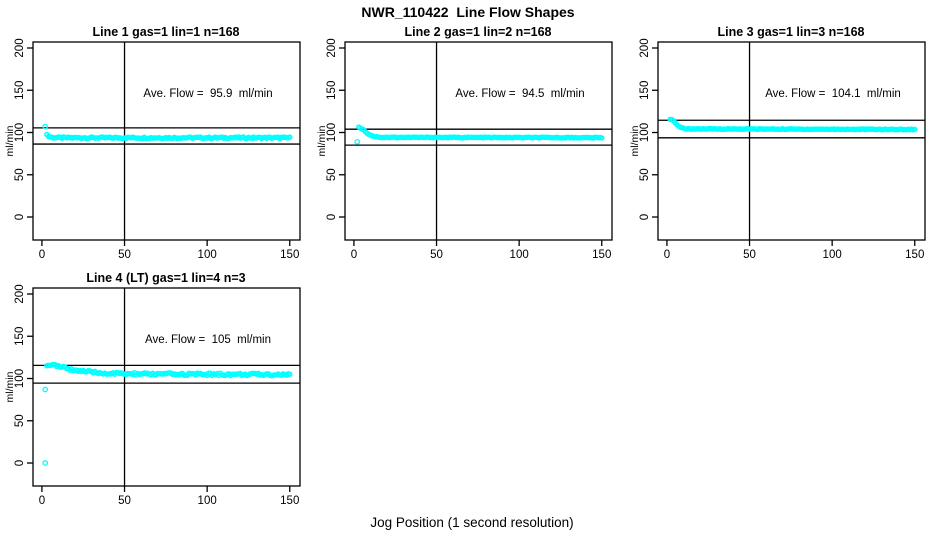  I want to click on panel2-ave-flow-annotation: Ave. Flow = 94.5 ml/min, so click(519, 94).